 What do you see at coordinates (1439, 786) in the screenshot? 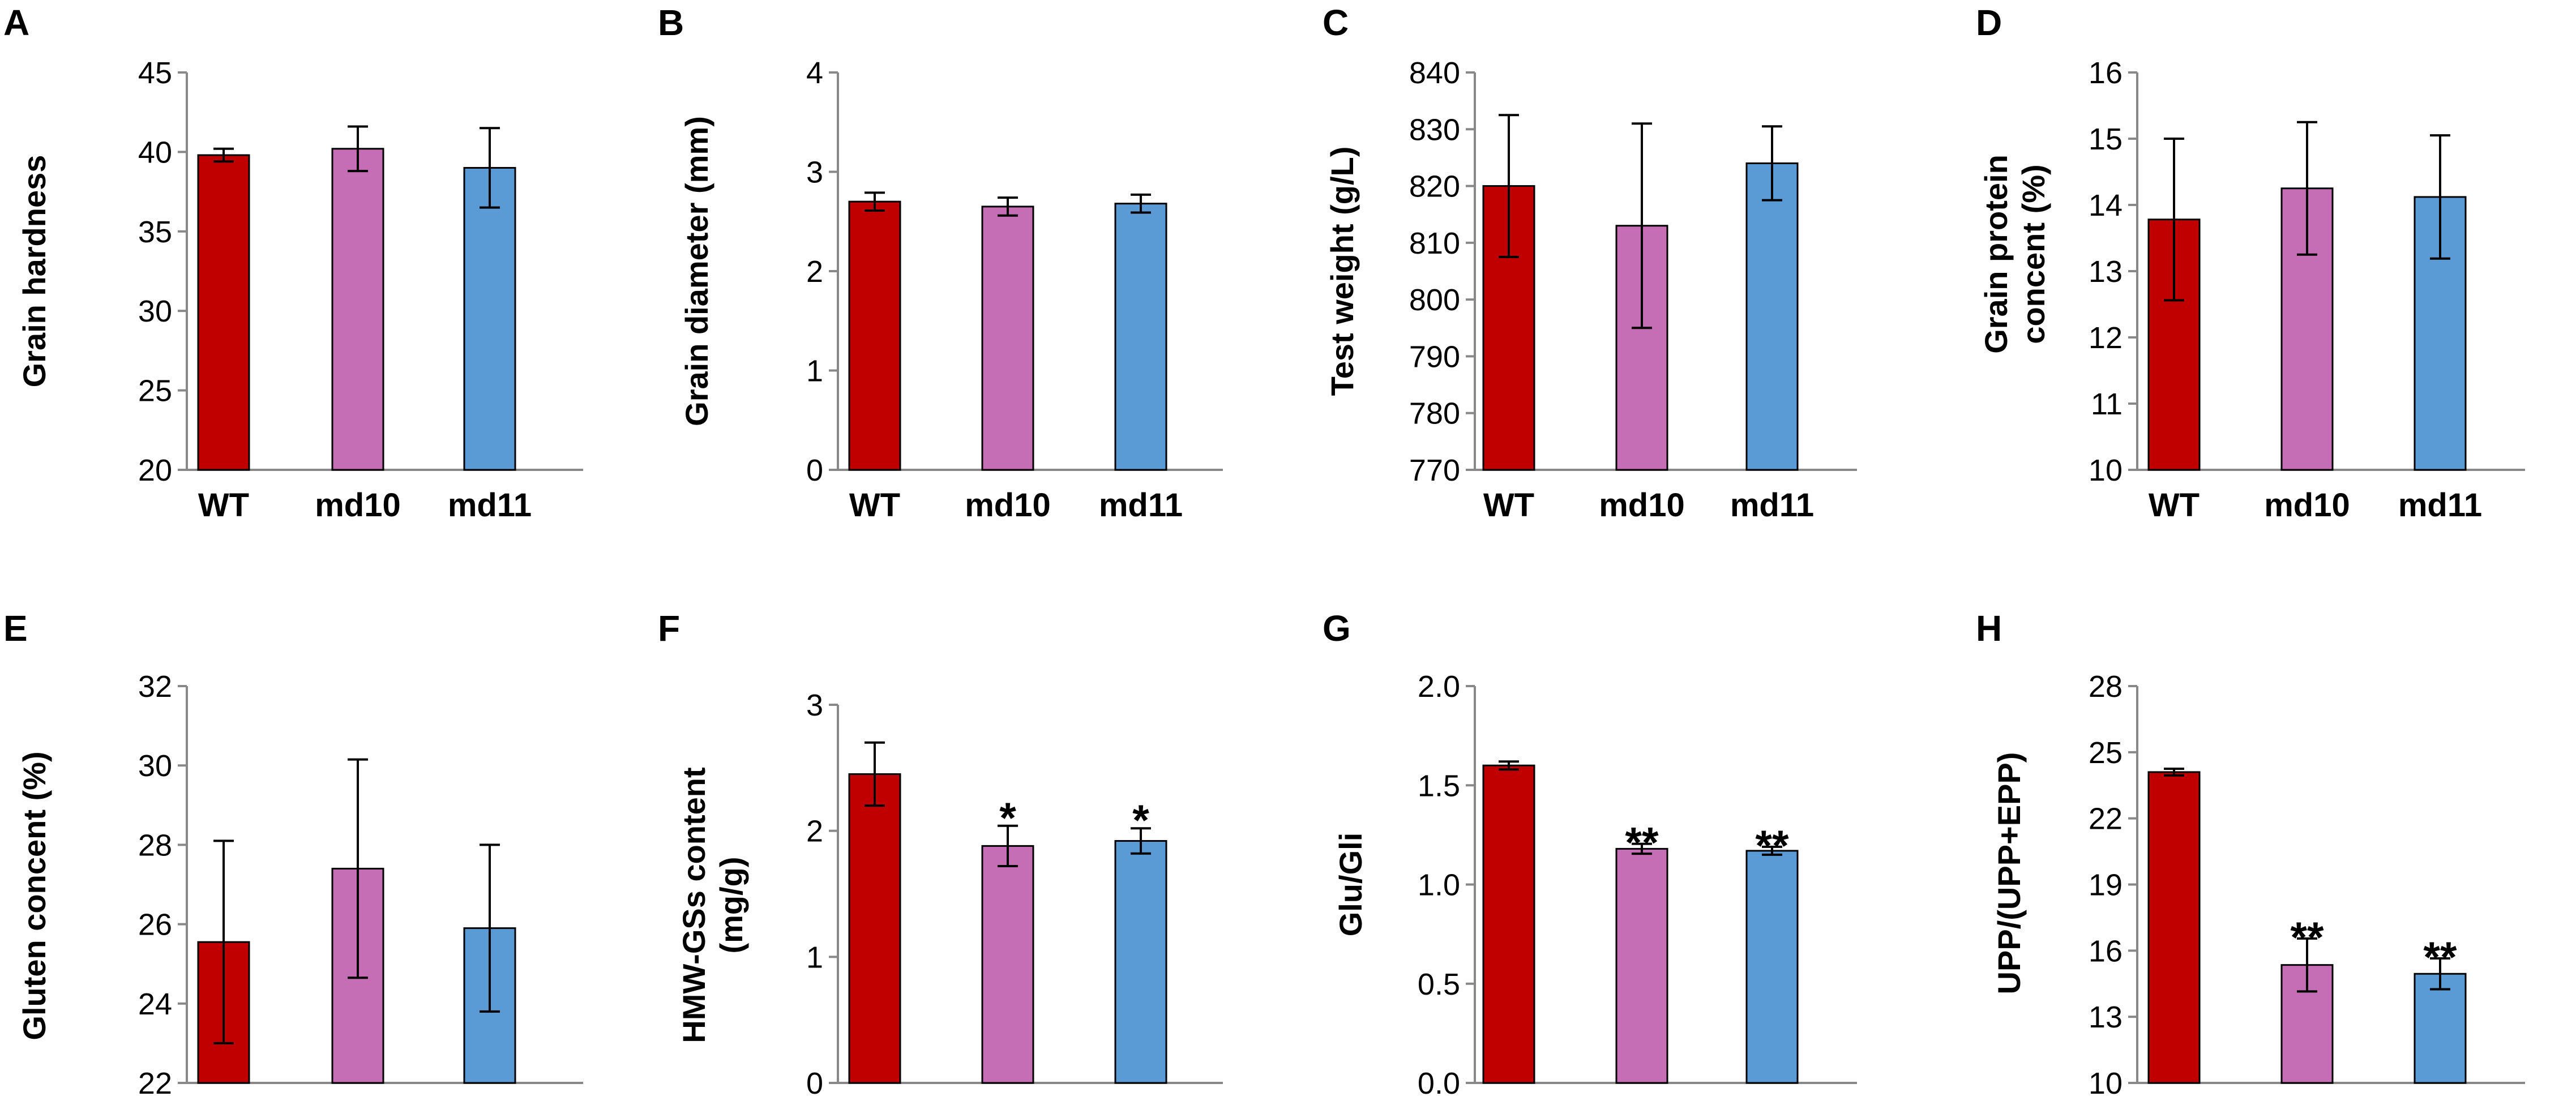
I see `y-tick-label: 1.5` at bounding box center [1439, 786].